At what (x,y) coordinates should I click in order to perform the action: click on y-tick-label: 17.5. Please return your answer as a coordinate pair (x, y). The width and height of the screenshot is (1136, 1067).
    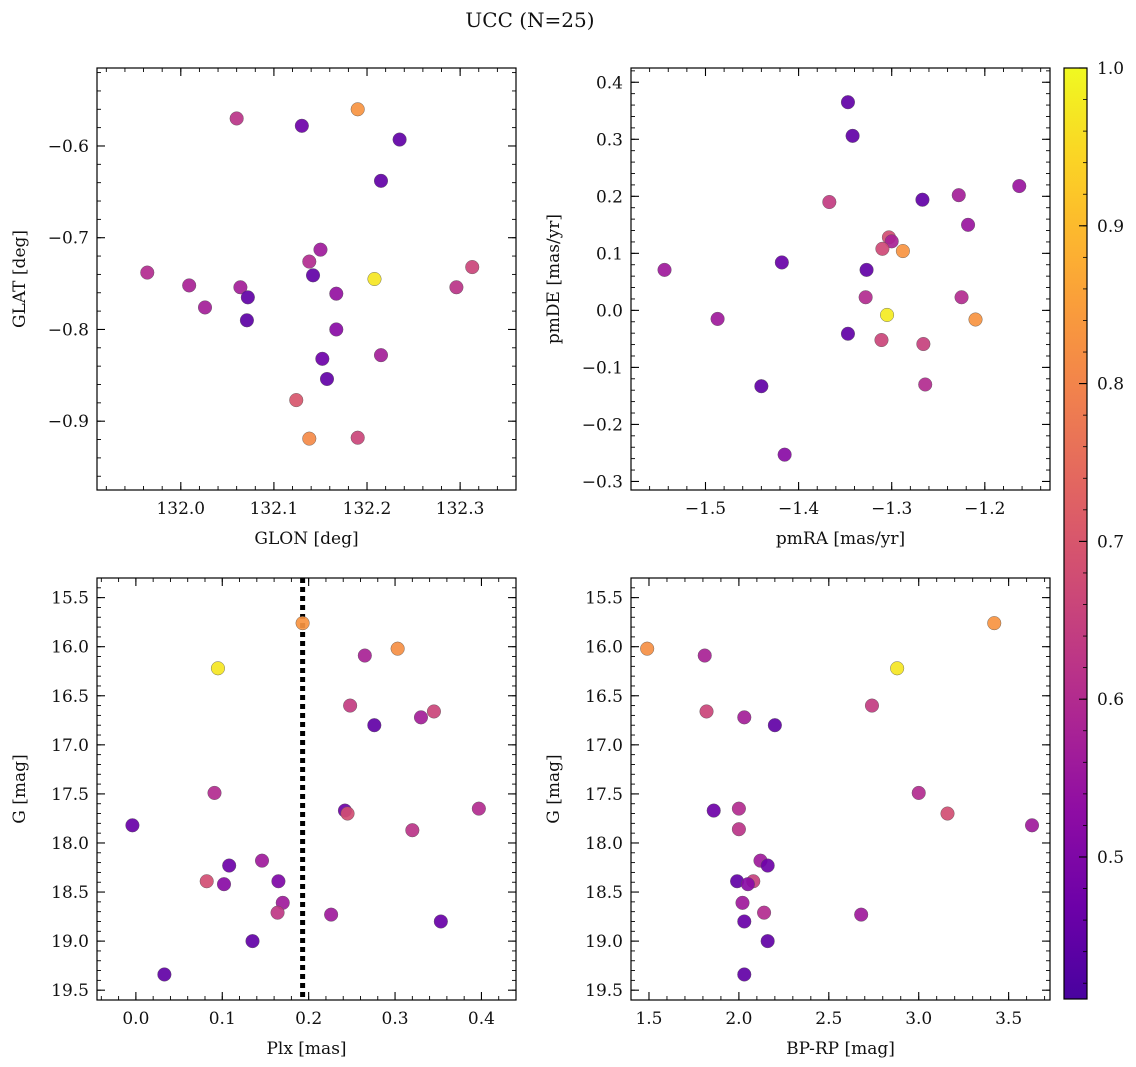
    Looking at the image, I should click on (604, 795).